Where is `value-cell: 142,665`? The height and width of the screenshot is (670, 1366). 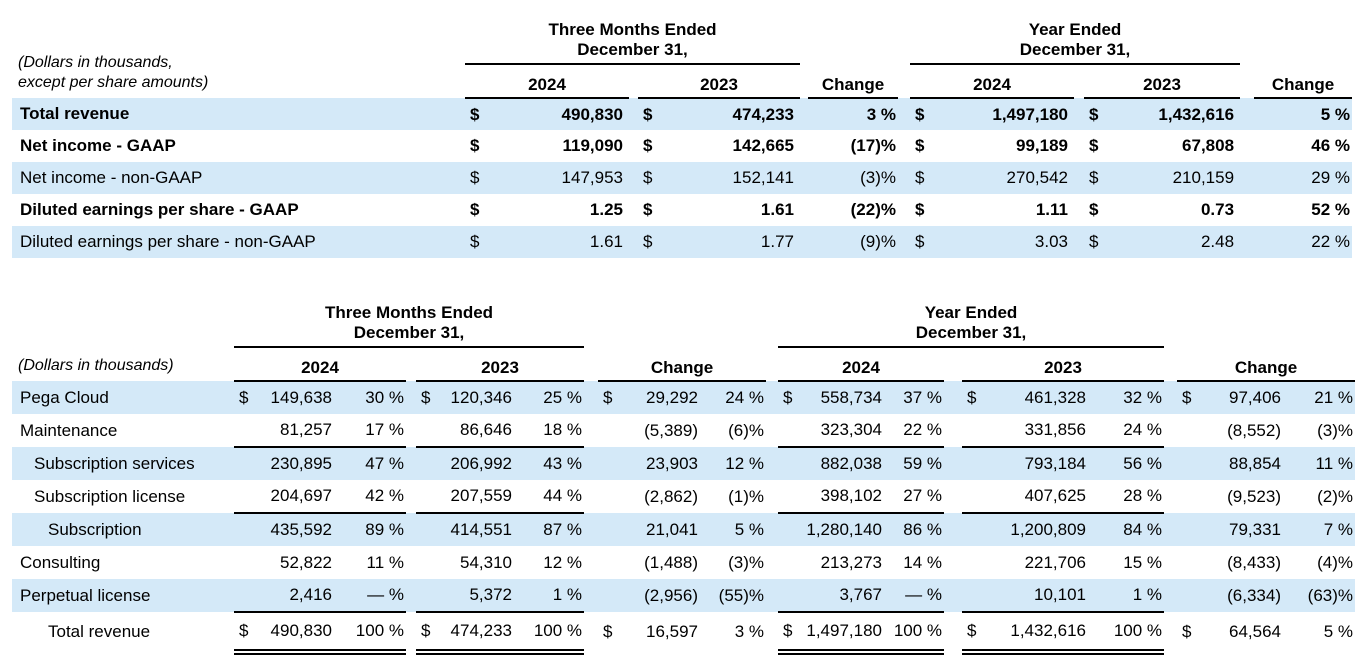 value-cell: 142,665 is located at coordinates (763, 145).